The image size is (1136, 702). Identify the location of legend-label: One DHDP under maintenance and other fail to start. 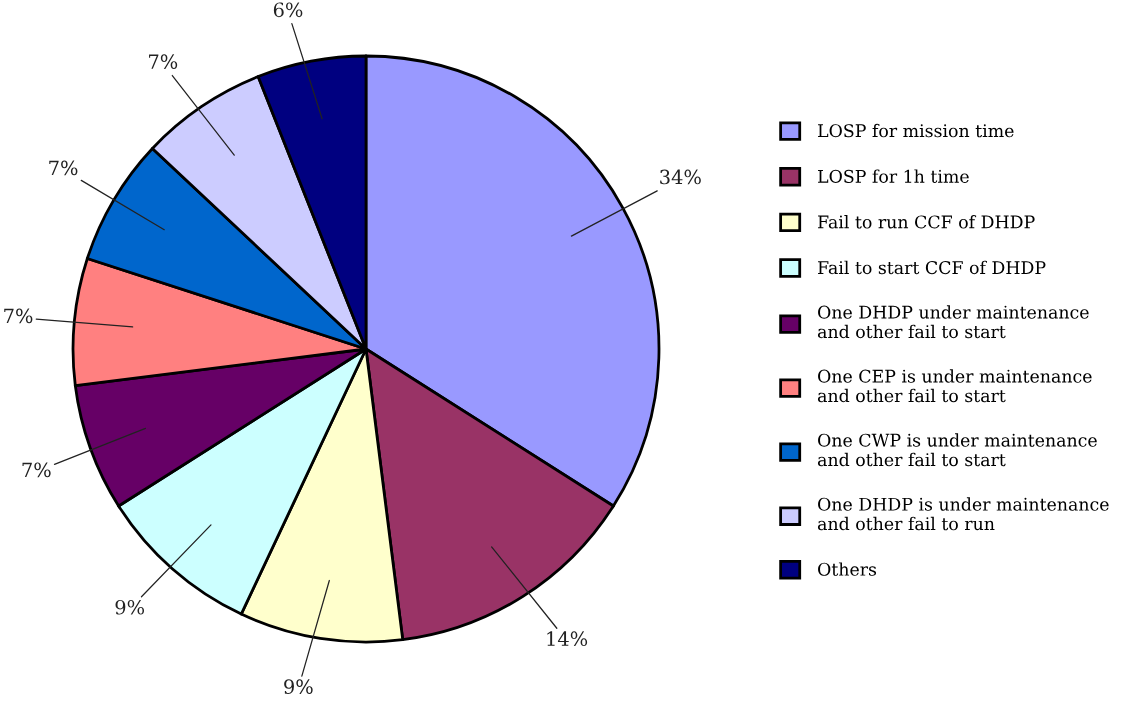
(953, 322).